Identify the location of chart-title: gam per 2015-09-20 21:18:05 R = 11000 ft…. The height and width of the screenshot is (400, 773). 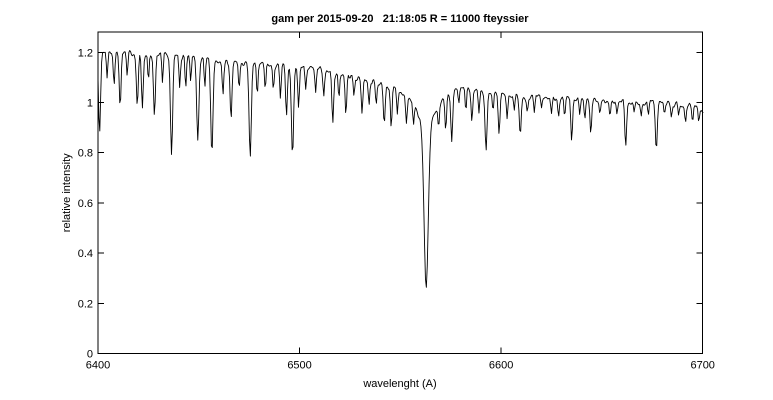
(400, 19).